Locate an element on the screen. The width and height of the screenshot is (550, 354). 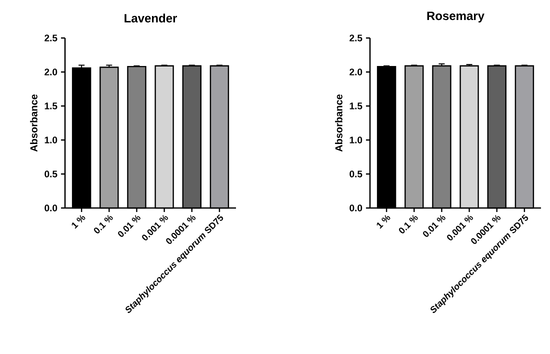
chart-title: Lavender is located at coordinates (150, 18).